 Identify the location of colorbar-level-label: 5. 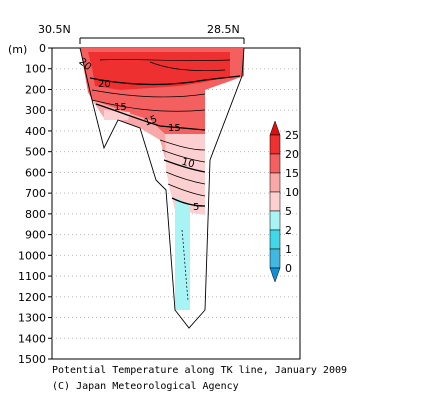
(288, 211).